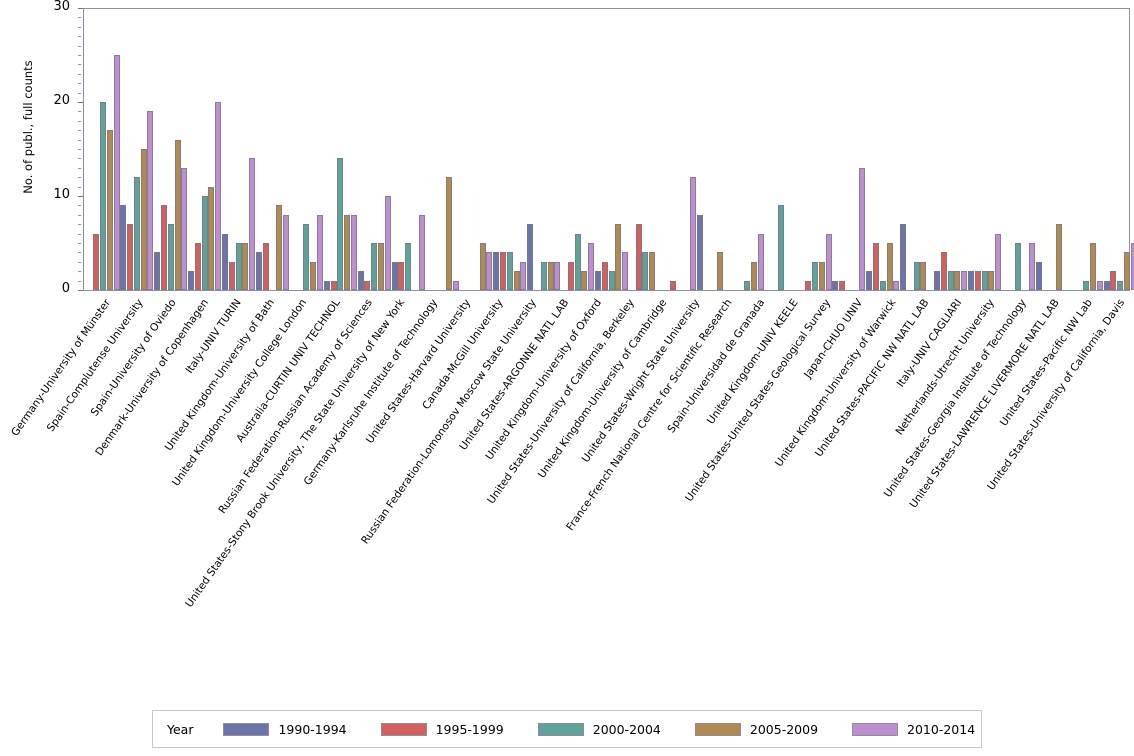 The height and width of the screenshot is (756, 1134). What do you see at coordinates (469, 729) in the screenshot?
I see `legend-label: 1995-1999` at bounding box center [469, 729].